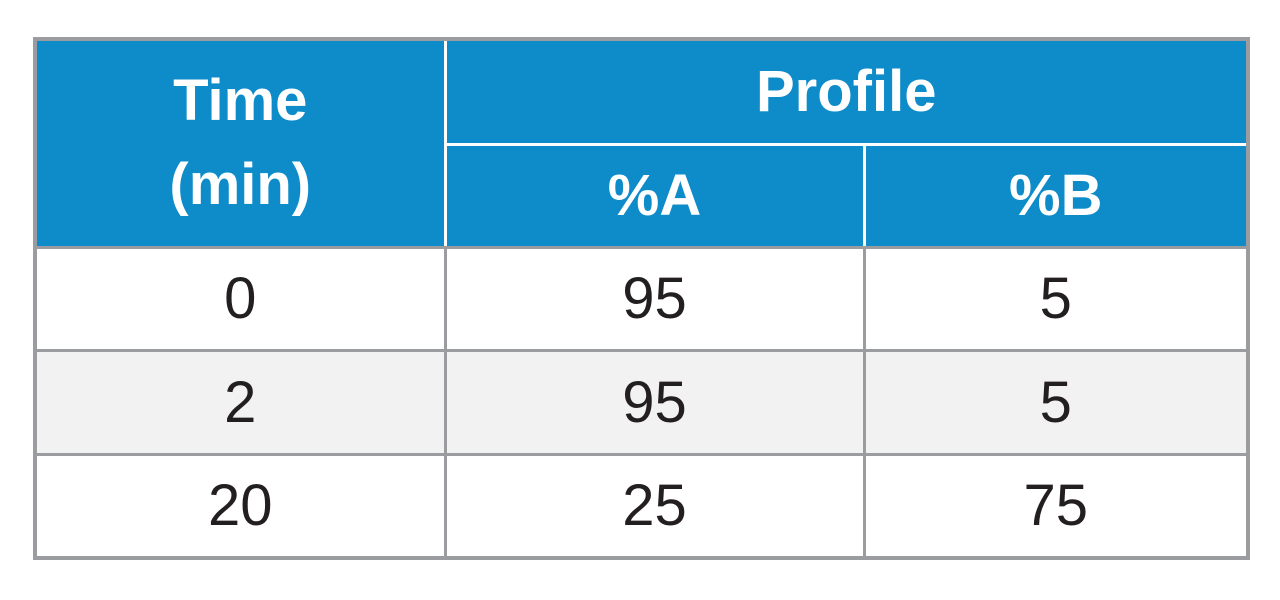  Describe the element at coordinates (654, 506) in the screenshot. I see `cell-percent-a: 25` at that location.